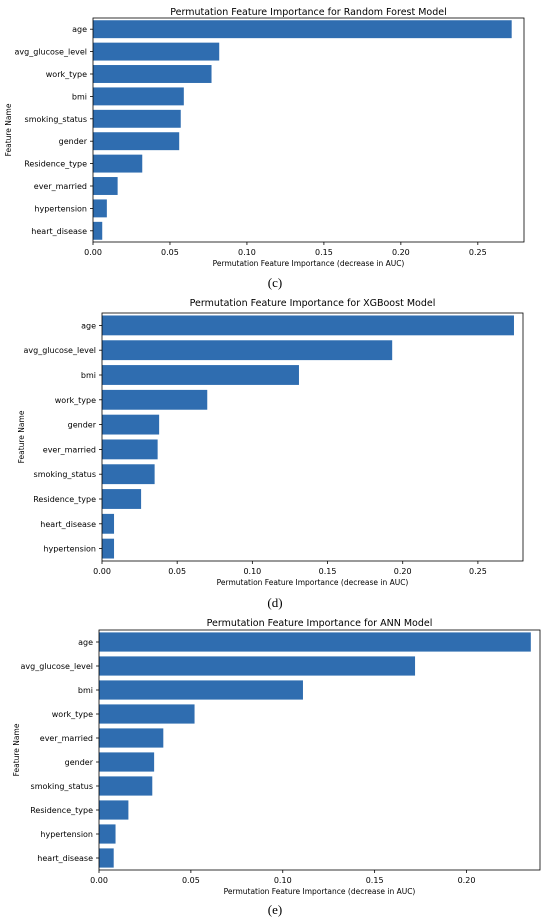 Image resolution: width=550 pixels, height=921 pixels. What do you see at coordinates (275, 282) in the screenshot?
I see `panel-label-c: (c)` at bounding box center [275, 282].